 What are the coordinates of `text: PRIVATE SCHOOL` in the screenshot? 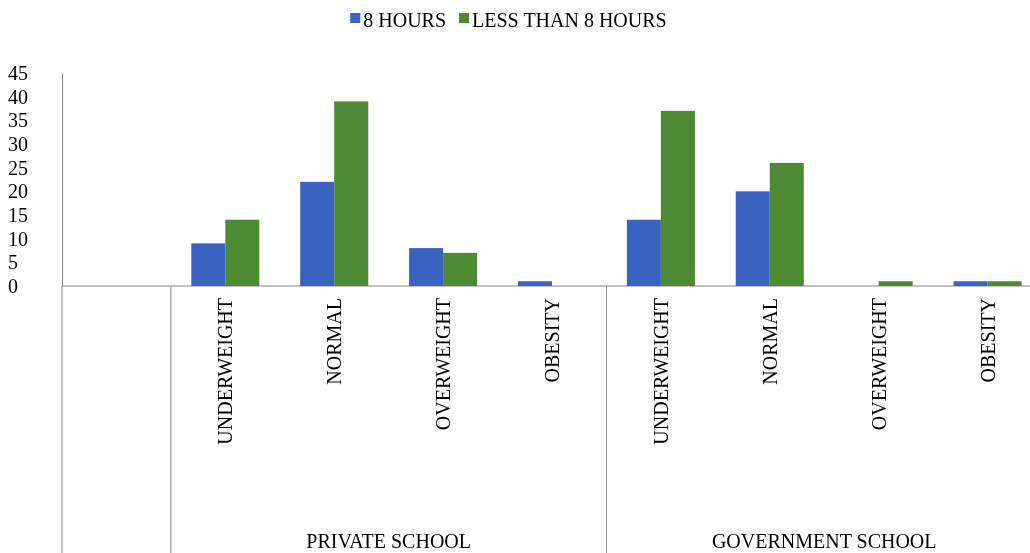 It's located at (388, 541).